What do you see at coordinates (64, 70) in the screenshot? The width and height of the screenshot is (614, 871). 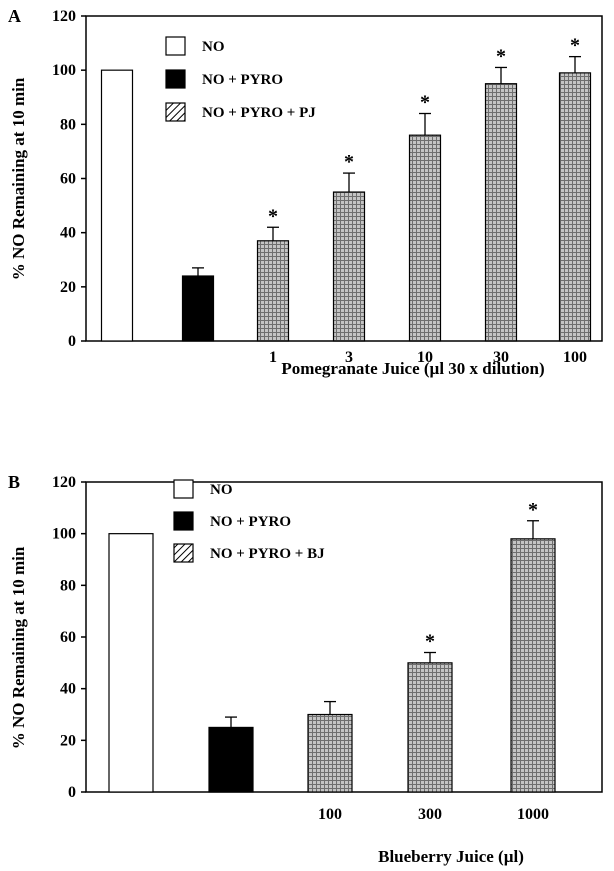 I see `y-tick-label-a-5: 100` at bounding box center [64, 70].